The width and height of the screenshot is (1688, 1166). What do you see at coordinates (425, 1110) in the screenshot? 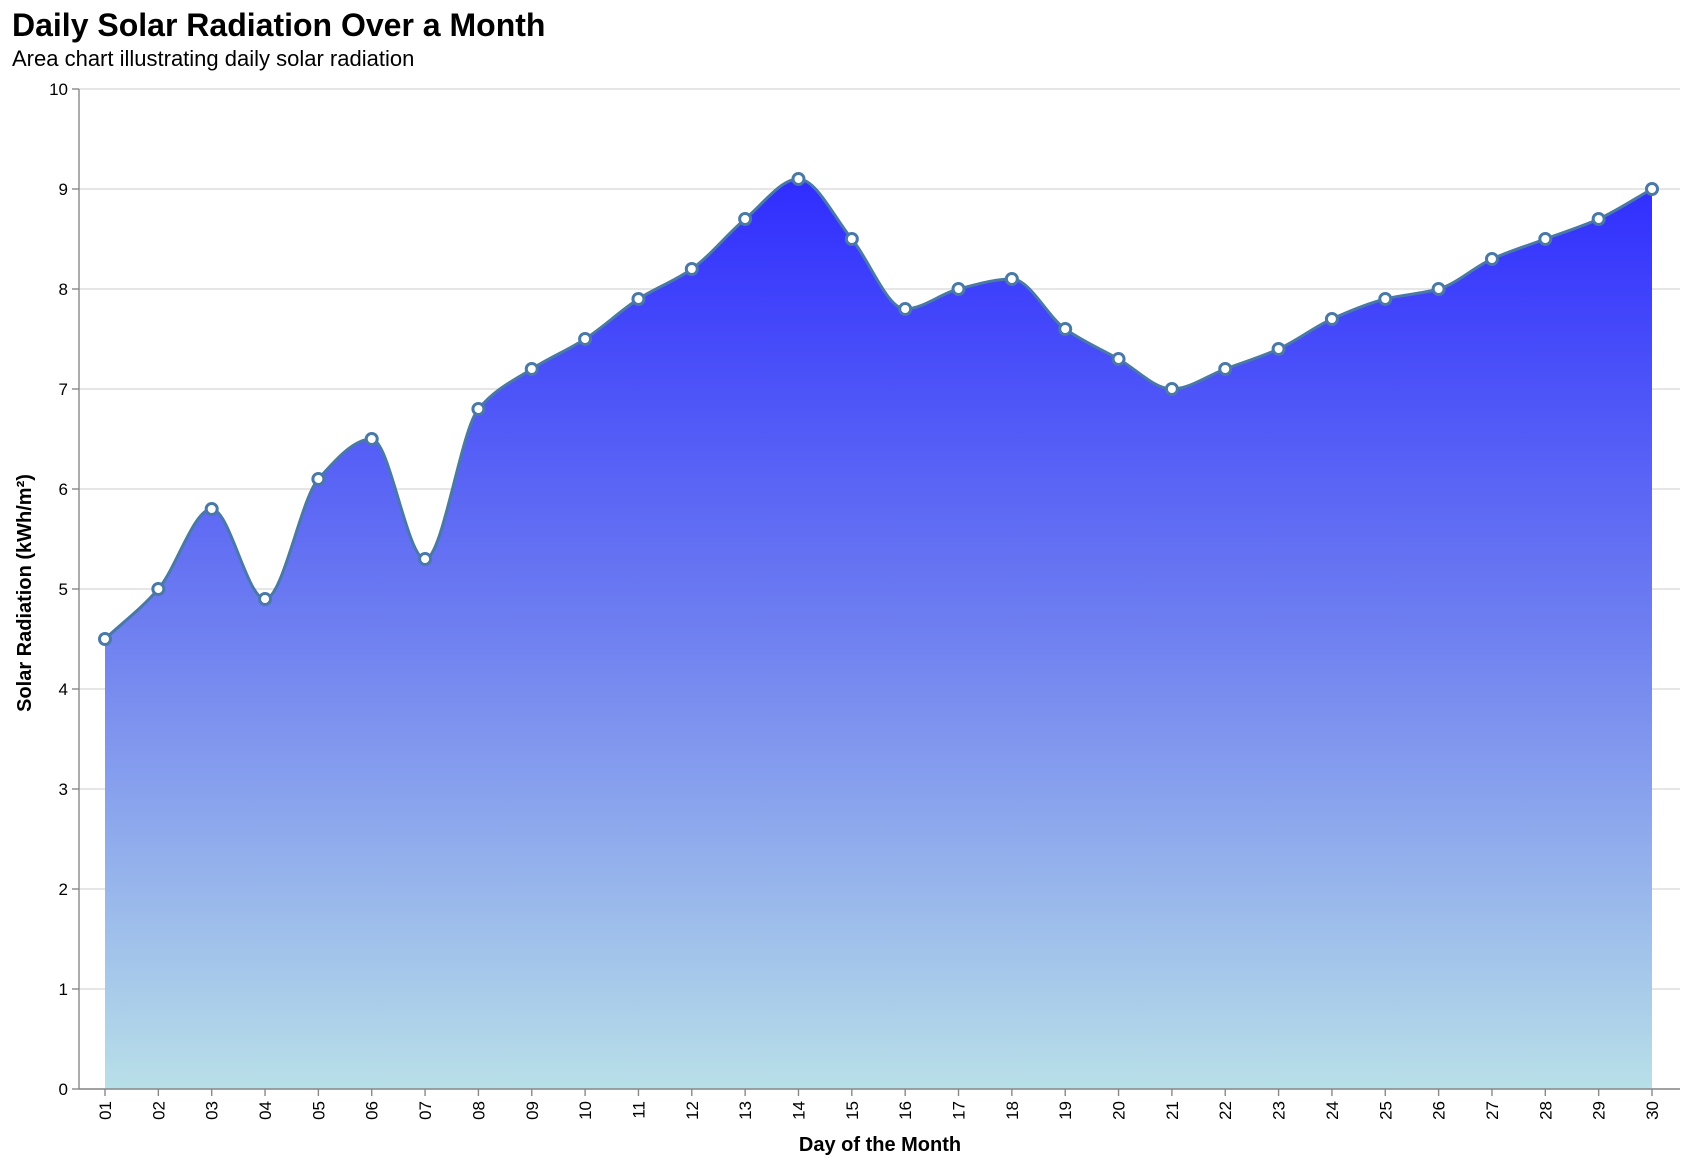
I see `x-tick-label: 07` at bounding box center [425, 1110].